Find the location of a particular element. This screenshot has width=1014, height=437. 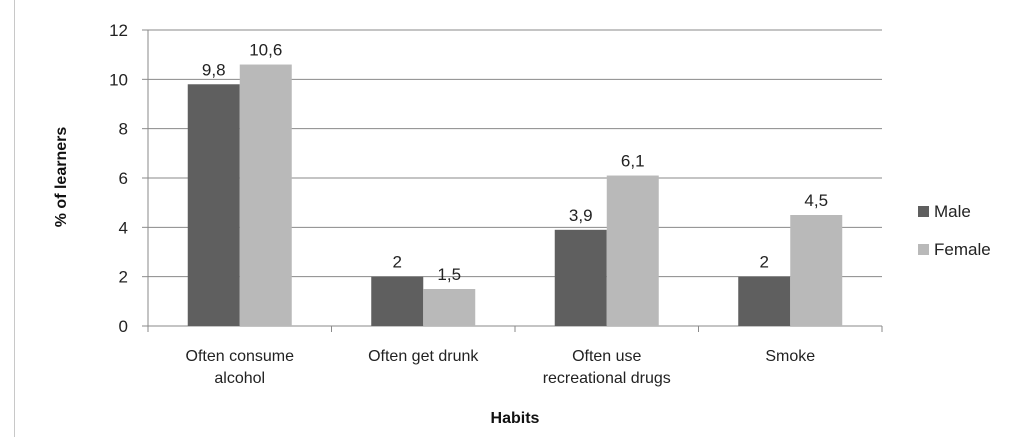

data-label-female: 10,6 is located at coordinates (265, 50).